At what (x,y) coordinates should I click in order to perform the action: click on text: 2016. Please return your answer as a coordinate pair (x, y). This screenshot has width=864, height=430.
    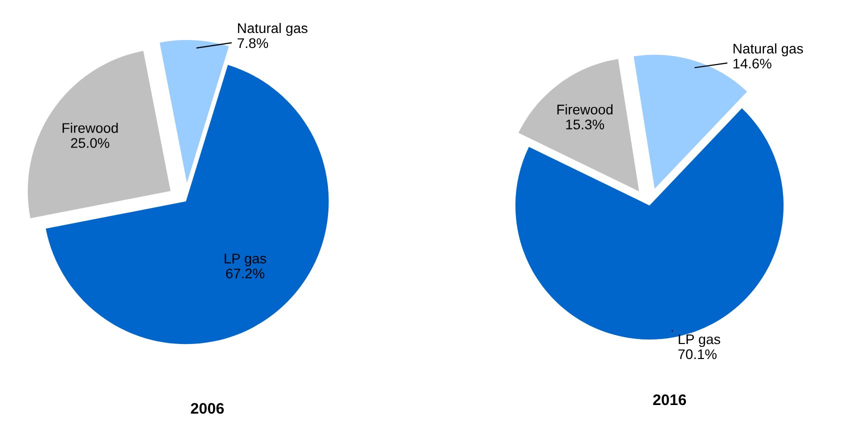
    Looking at the image, I should click on (669, 400).